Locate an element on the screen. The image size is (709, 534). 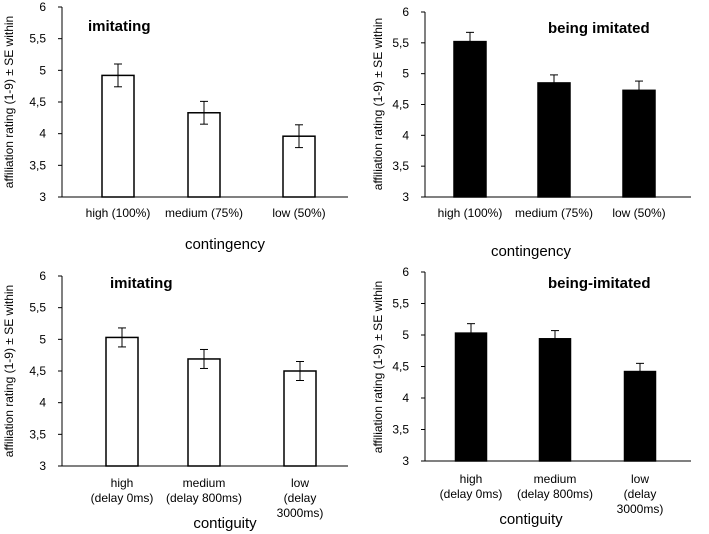
chart-title: being-imitated is located at coordinates (599, 283).